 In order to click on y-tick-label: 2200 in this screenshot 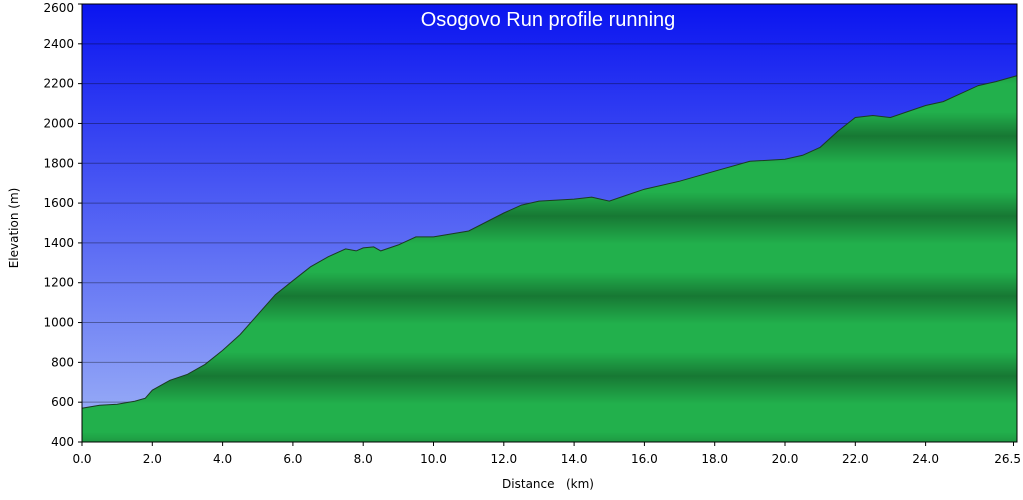, I will do `click(58, 84)`.